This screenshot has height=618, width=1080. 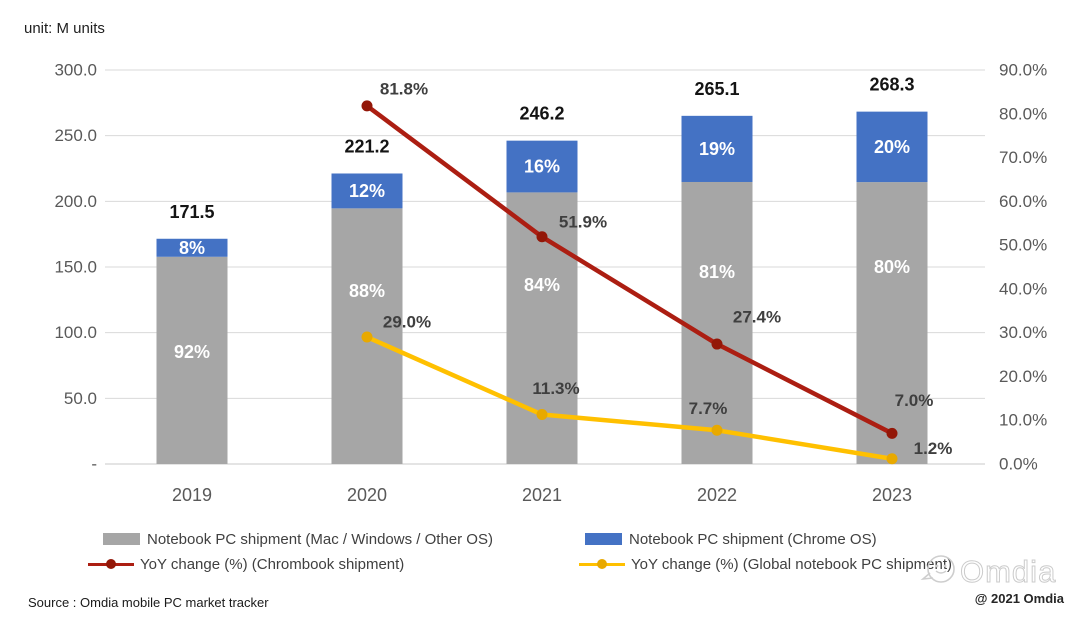 I want to click on legend-item-yoy-chromebook: YoY change (%) (Chrombook shipment), so click(x=246, y=564).